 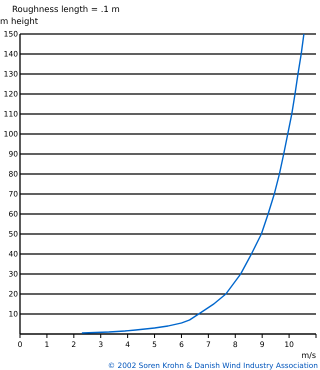 What do you see at coordinates (19, 22) in the screenshot?
I see `y-axis-title: m height` at bounding box center [19, 22].